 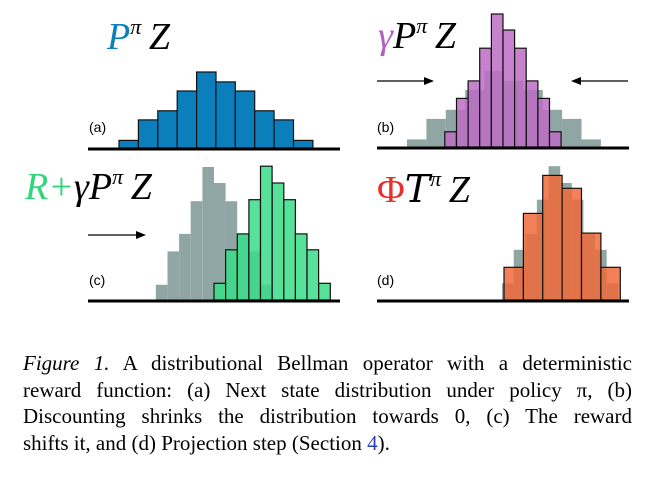 I want to click on title-b-p: P, so click(x=404, y=36).